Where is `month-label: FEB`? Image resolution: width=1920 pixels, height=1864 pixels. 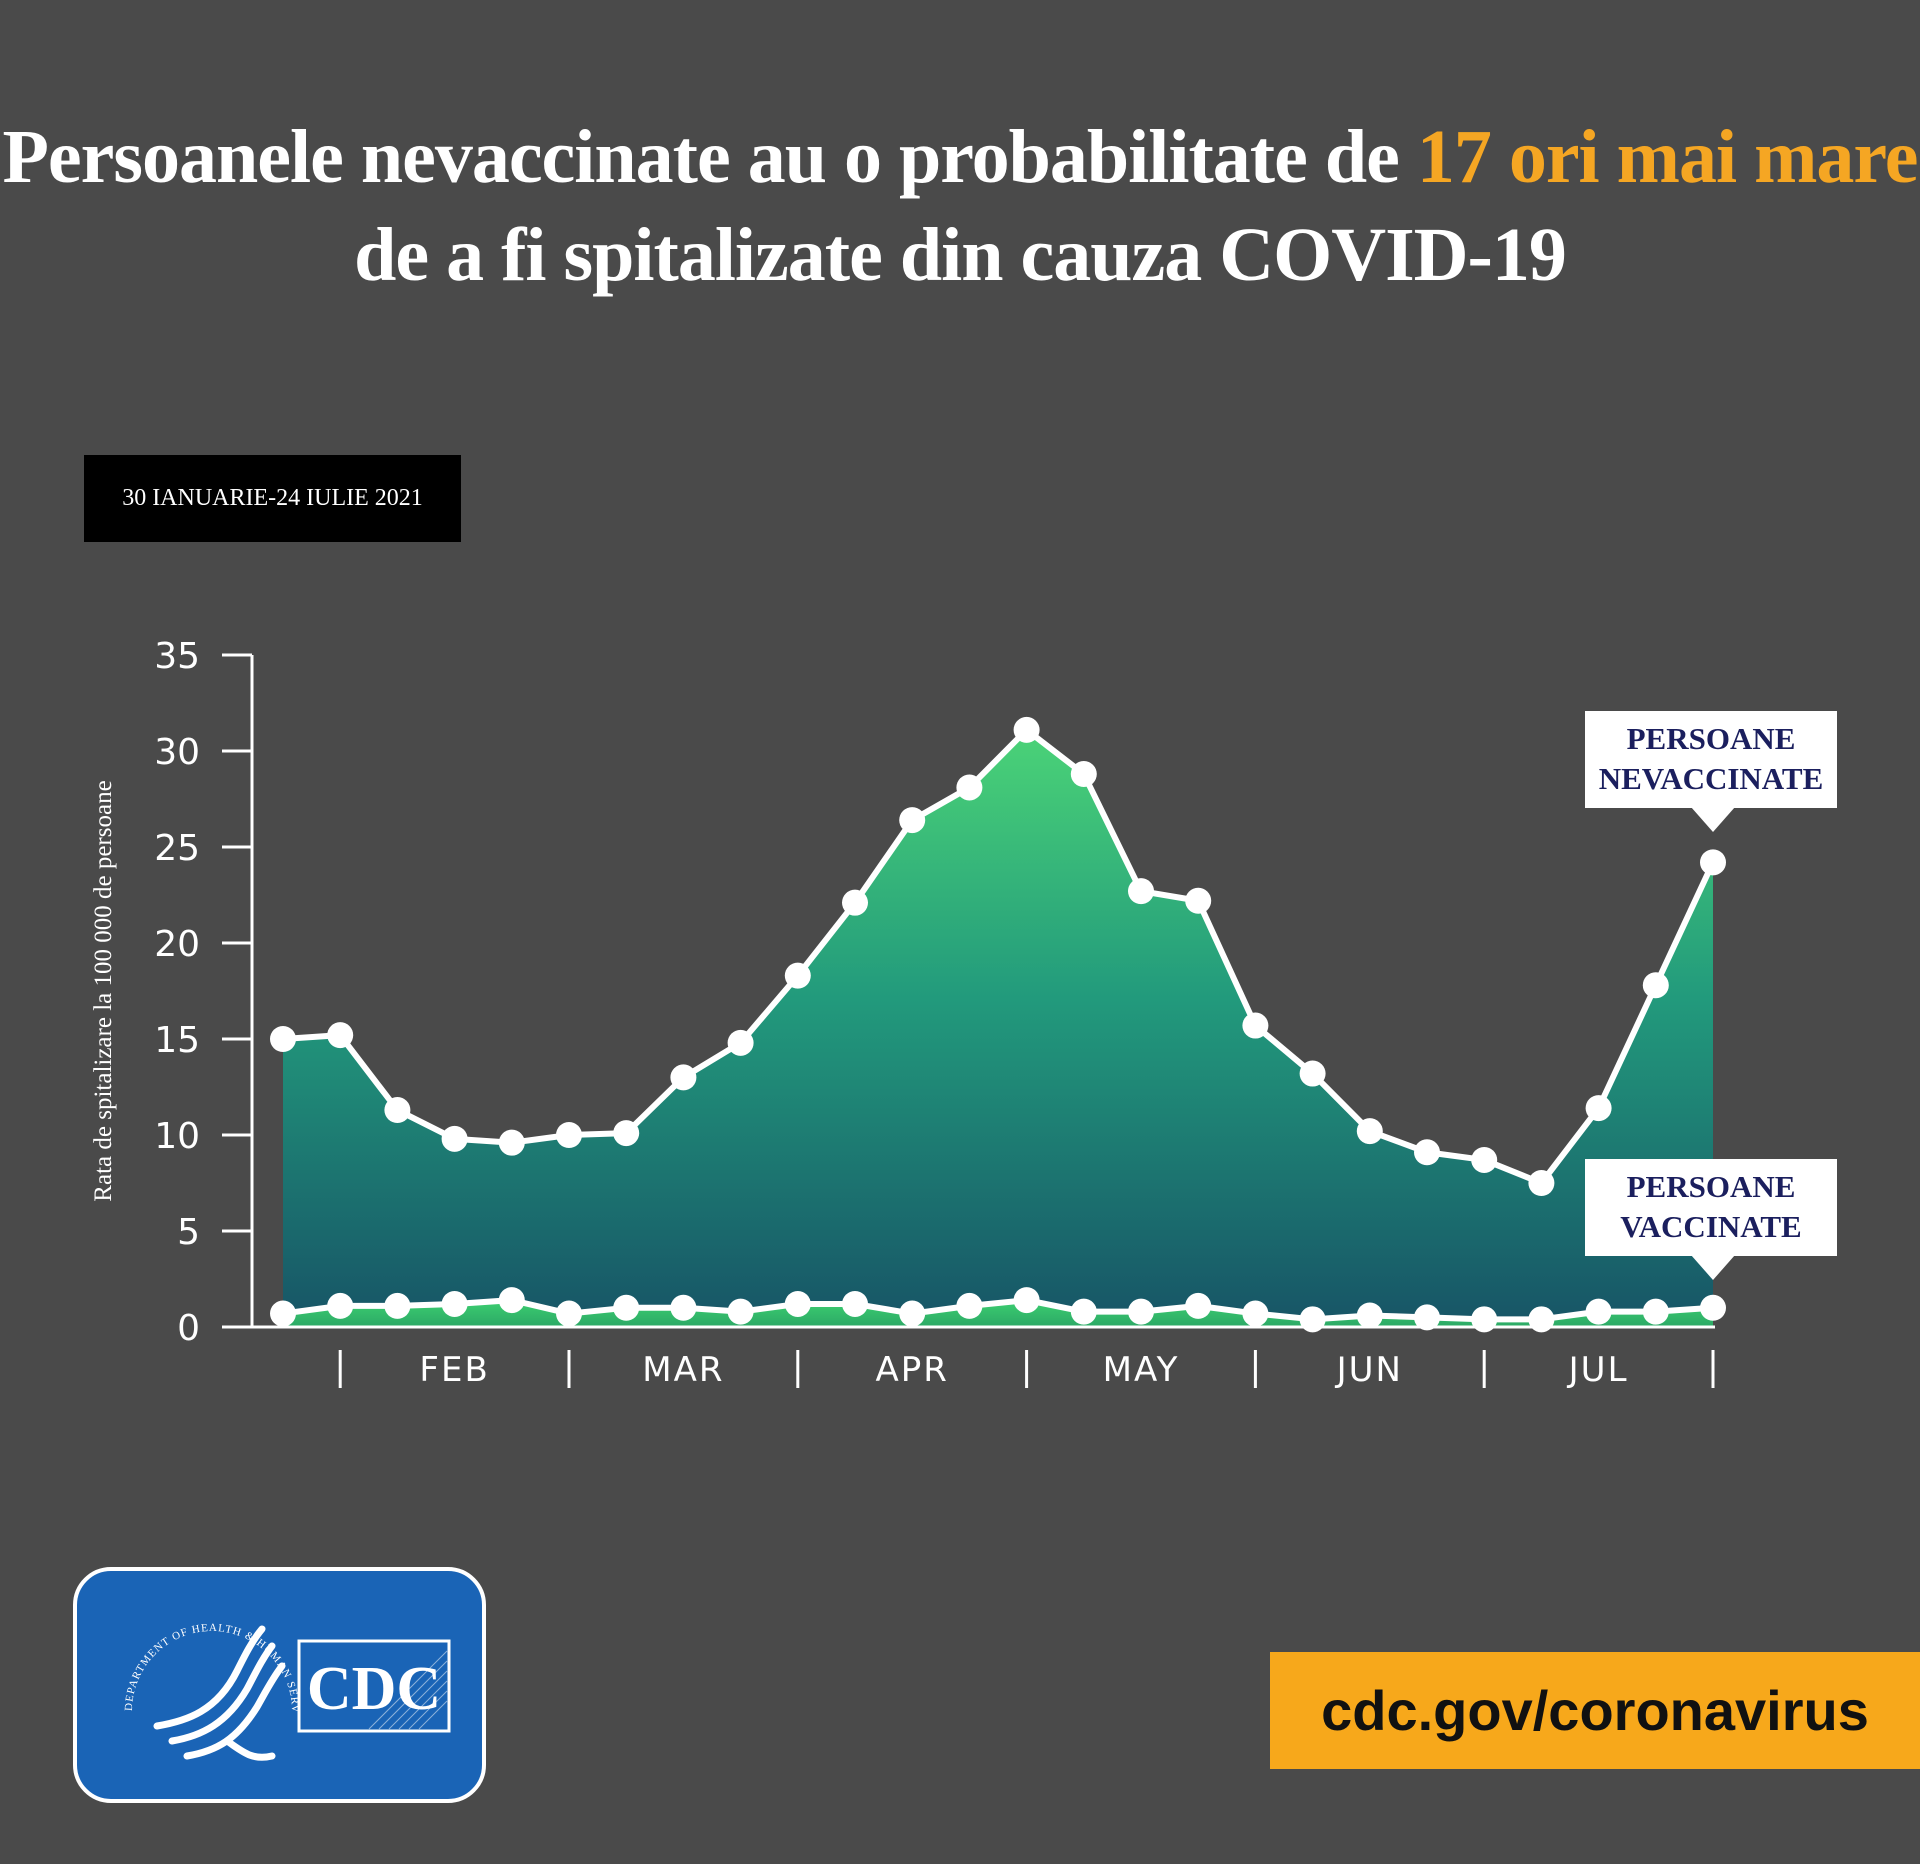
month-label: FEB is located at coordinates (454, 1370).